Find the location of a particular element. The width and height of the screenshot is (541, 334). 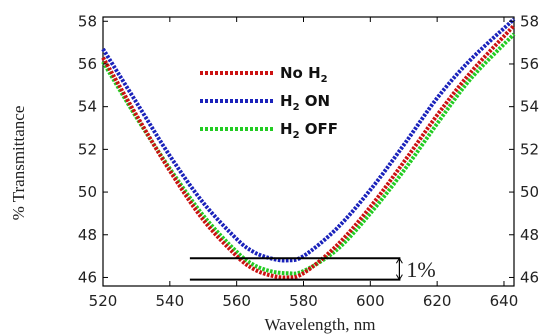

x-tick-label: 620 is located at coordinates (437, 301).